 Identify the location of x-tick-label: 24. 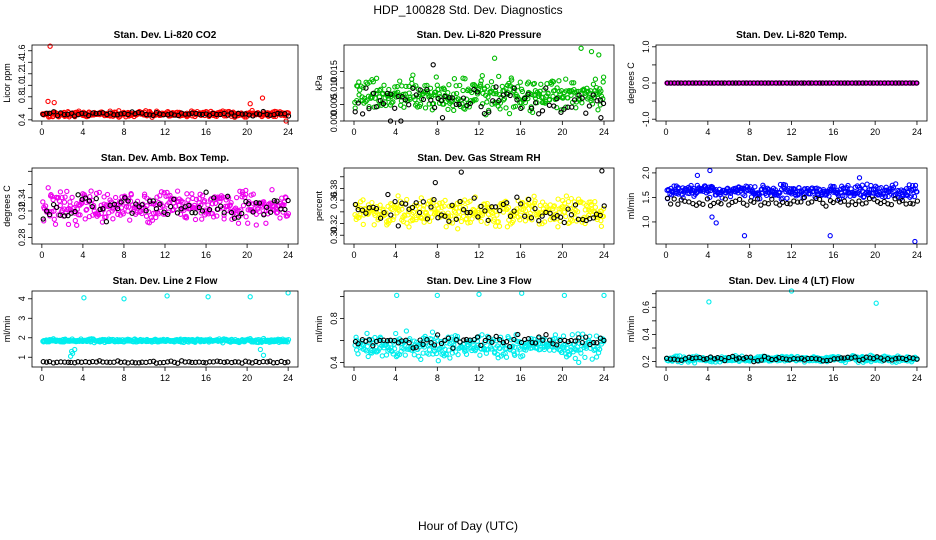
(288, 132).